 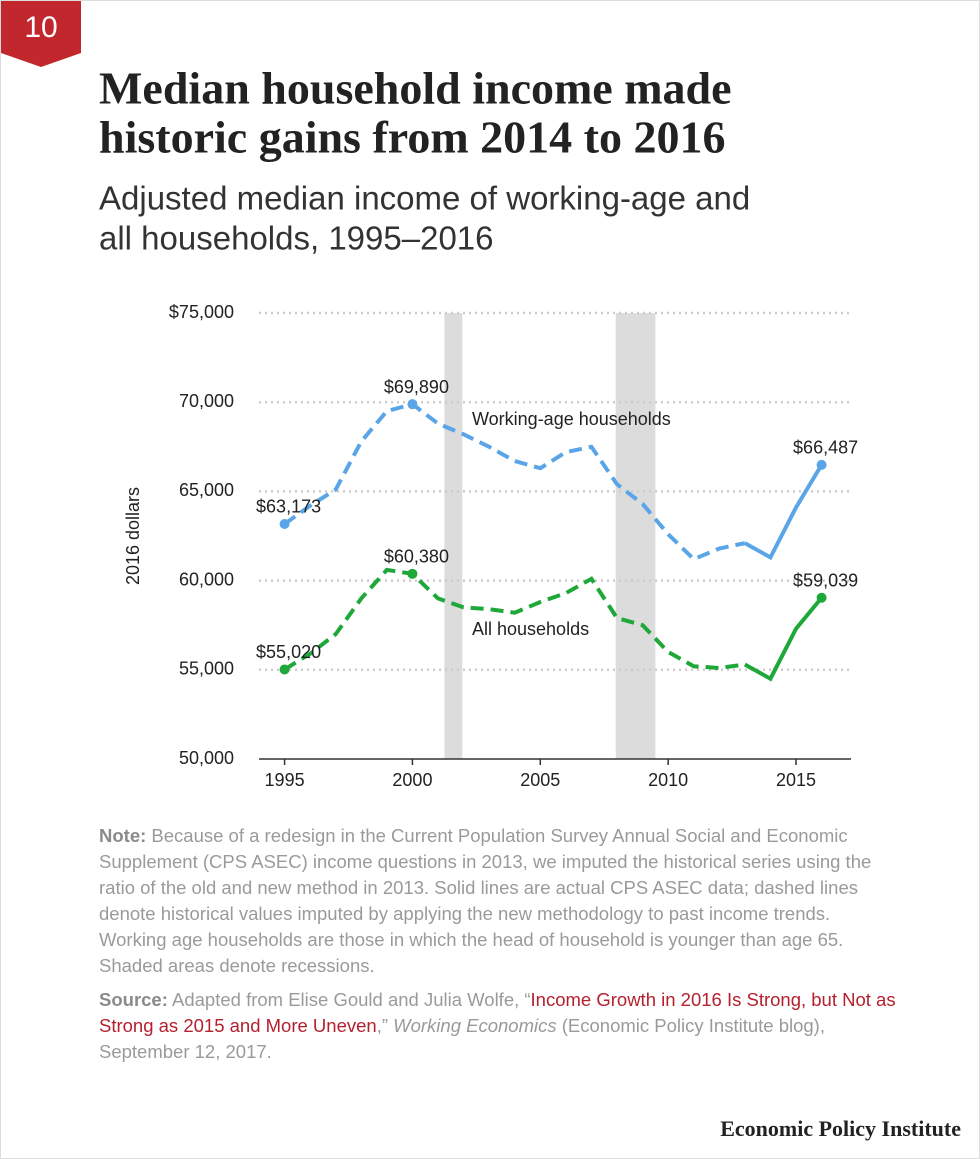 I want to click on source-text: ,”, so click(x=385, y=1025).